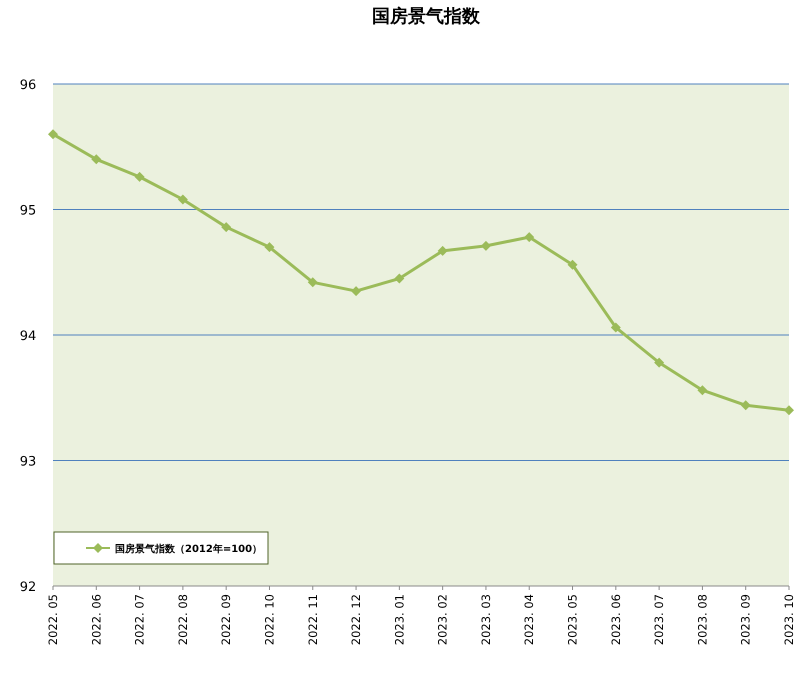 The image size is (803, 679). Describe the element at coordinates (485, 620) in the screenshot. I see `x-tick-label: 2023. 03` at that location.